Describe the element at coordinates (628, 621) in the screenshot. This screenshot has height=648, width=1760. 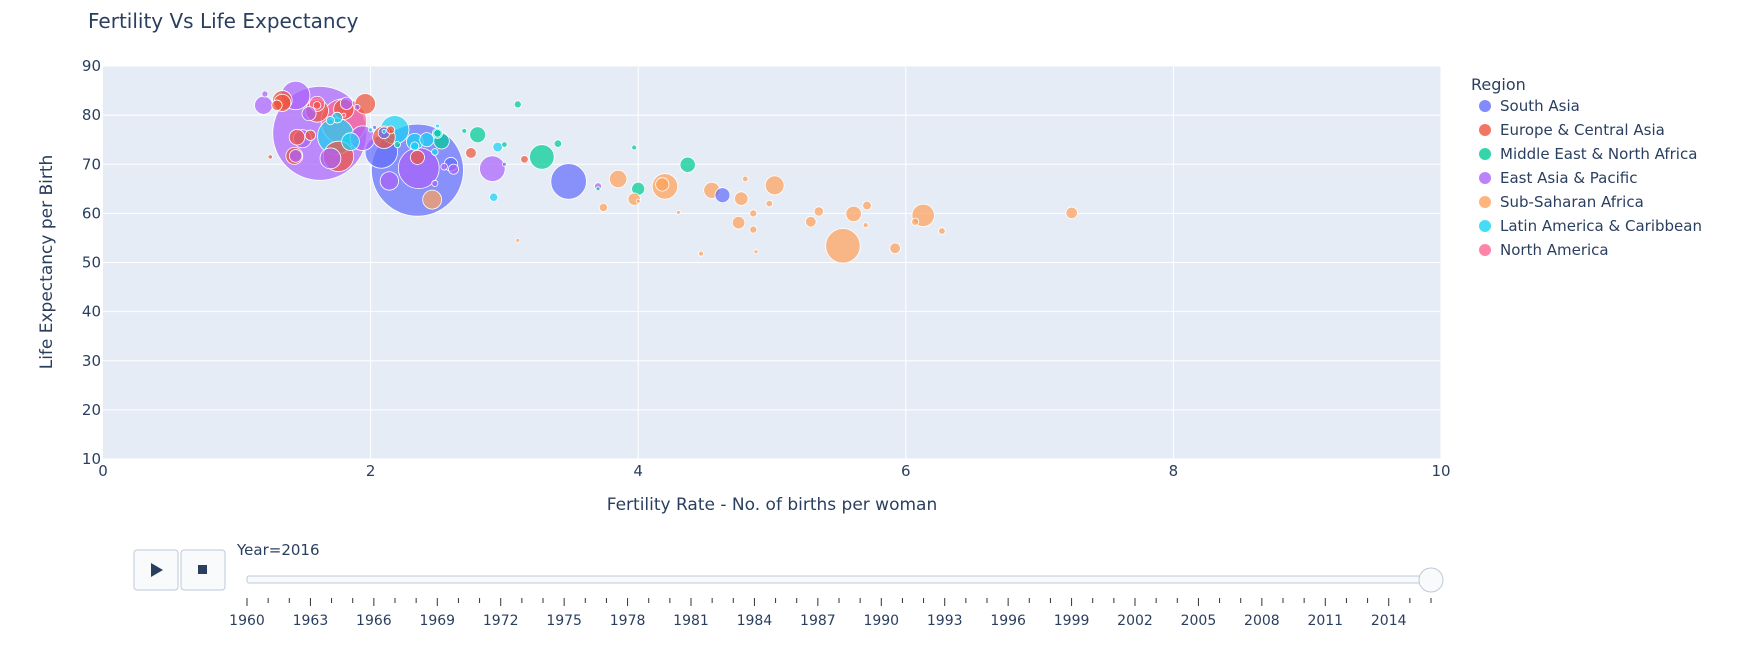
I see `slider-tick-label: 1978` at that location.